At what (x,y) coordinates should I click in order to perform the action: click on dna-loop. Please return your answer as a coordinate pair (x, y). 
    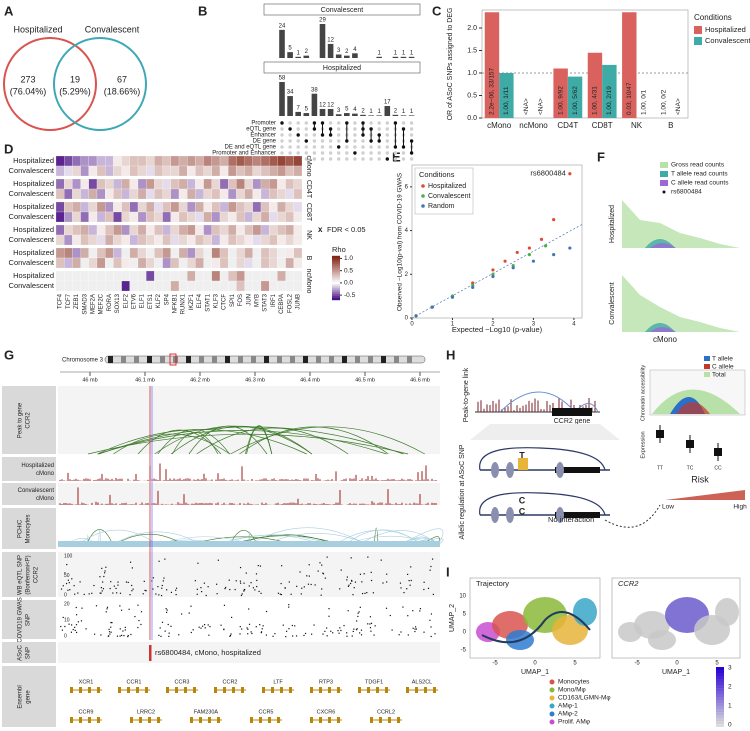
    Looking at the image, I should click on (542, 504).